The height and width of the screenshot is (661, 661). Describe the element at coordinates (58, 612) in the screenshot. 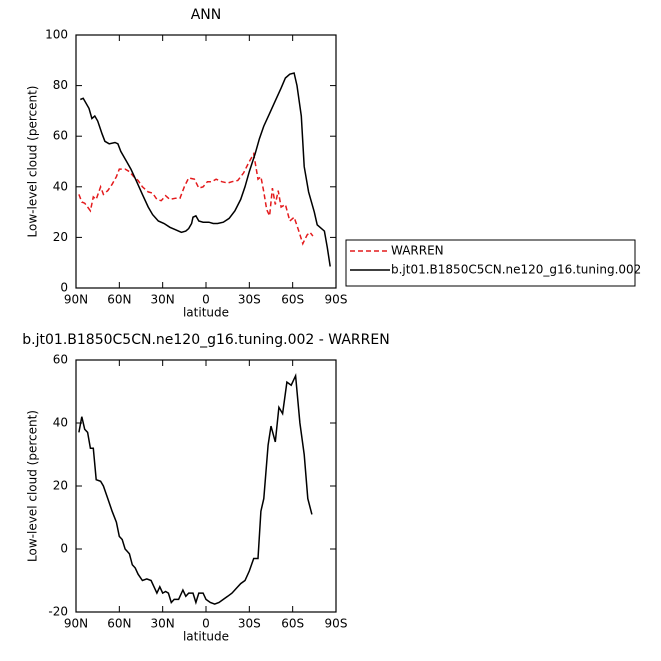

I see `y-tick-label: -20` at that location.